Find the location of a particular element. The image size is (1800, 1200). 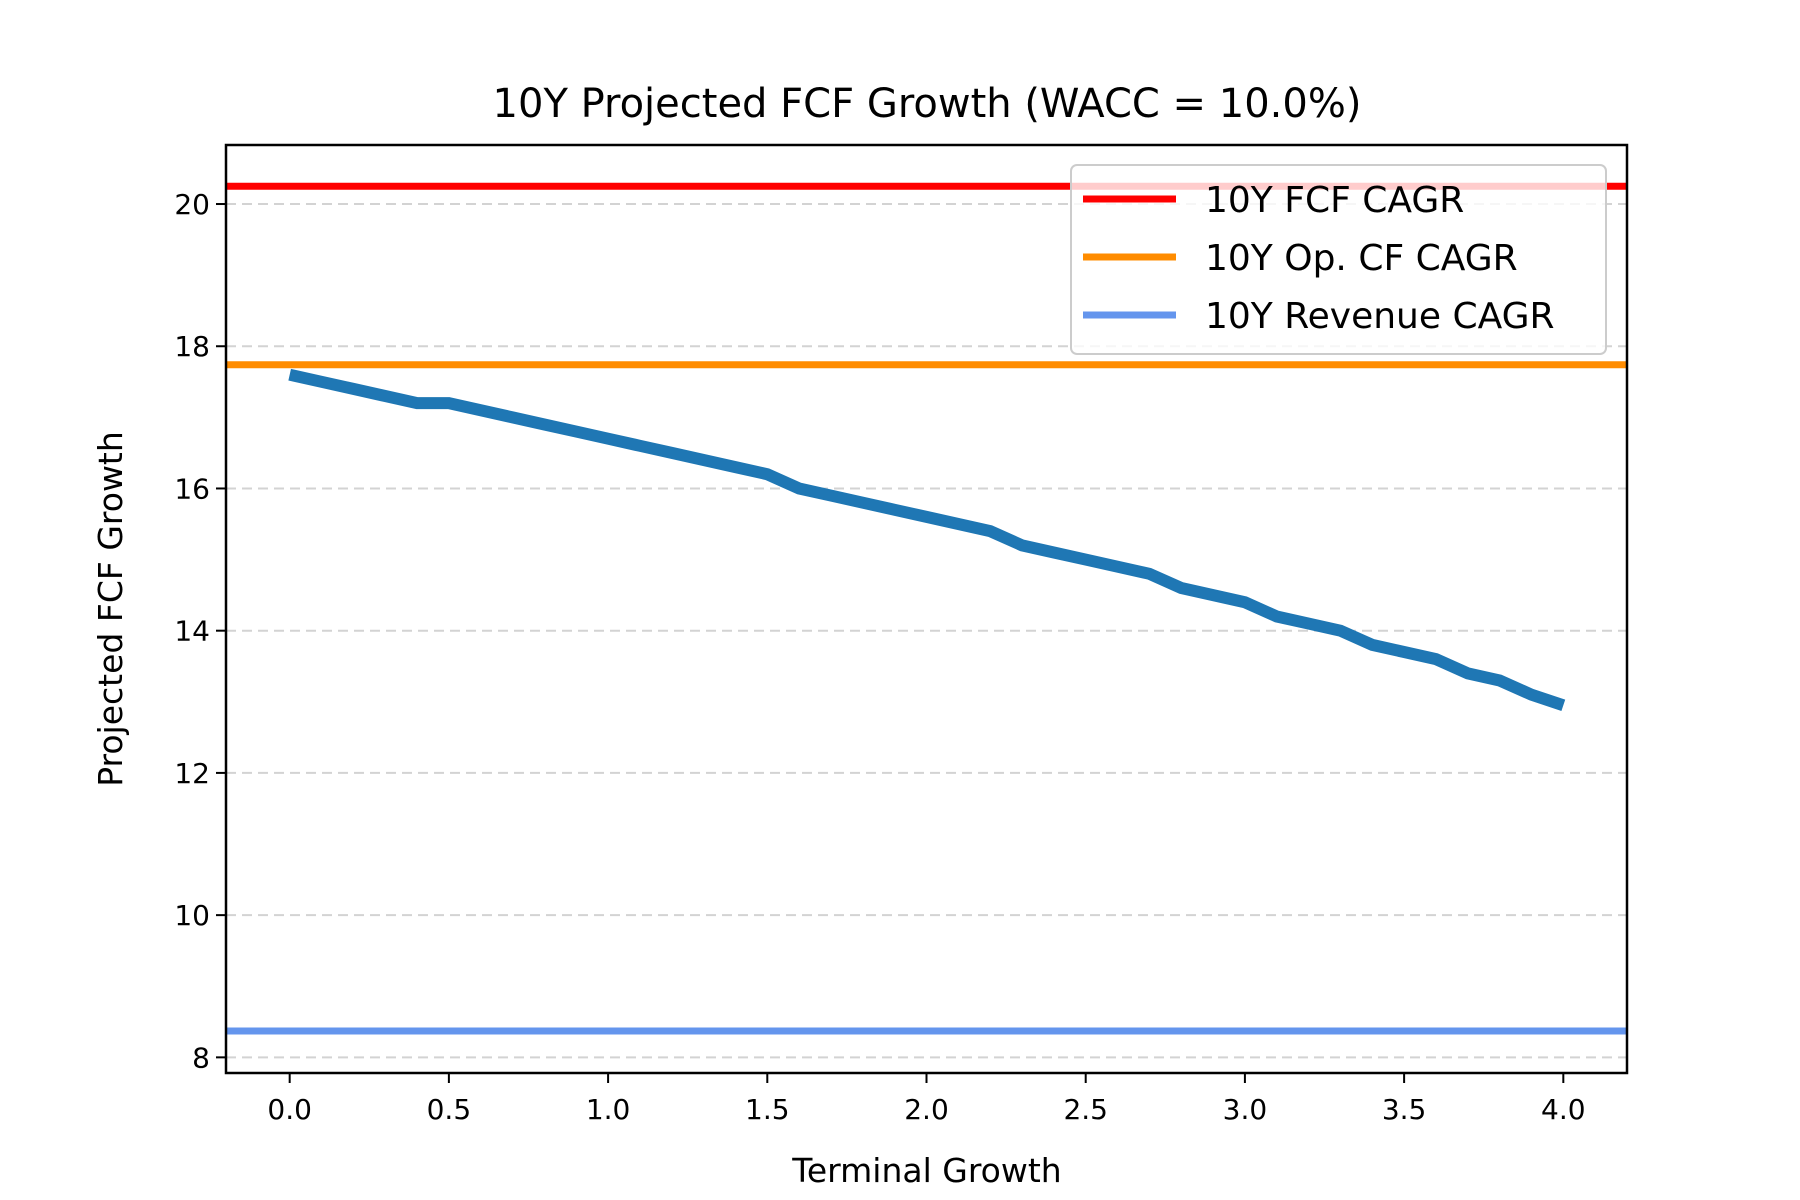

x-axis-label: Terminal Growth is located at coordinates (926, 1170).